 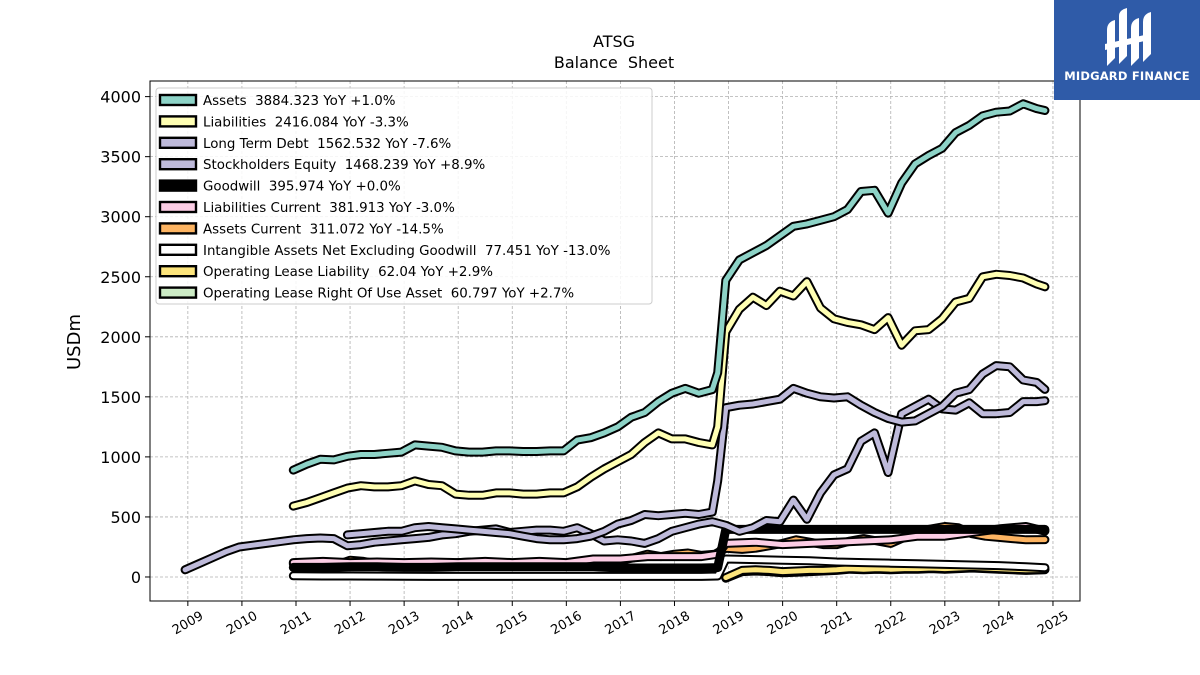 I want to click on legend-label: Goodwill 395.974 YoY +0.0%, so click(x=302, y=187).